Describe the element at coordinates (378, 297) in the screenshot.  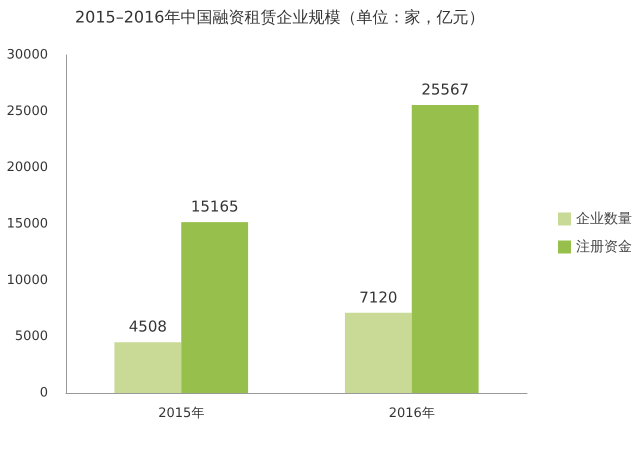
I see `data-label: 7120` at that location.